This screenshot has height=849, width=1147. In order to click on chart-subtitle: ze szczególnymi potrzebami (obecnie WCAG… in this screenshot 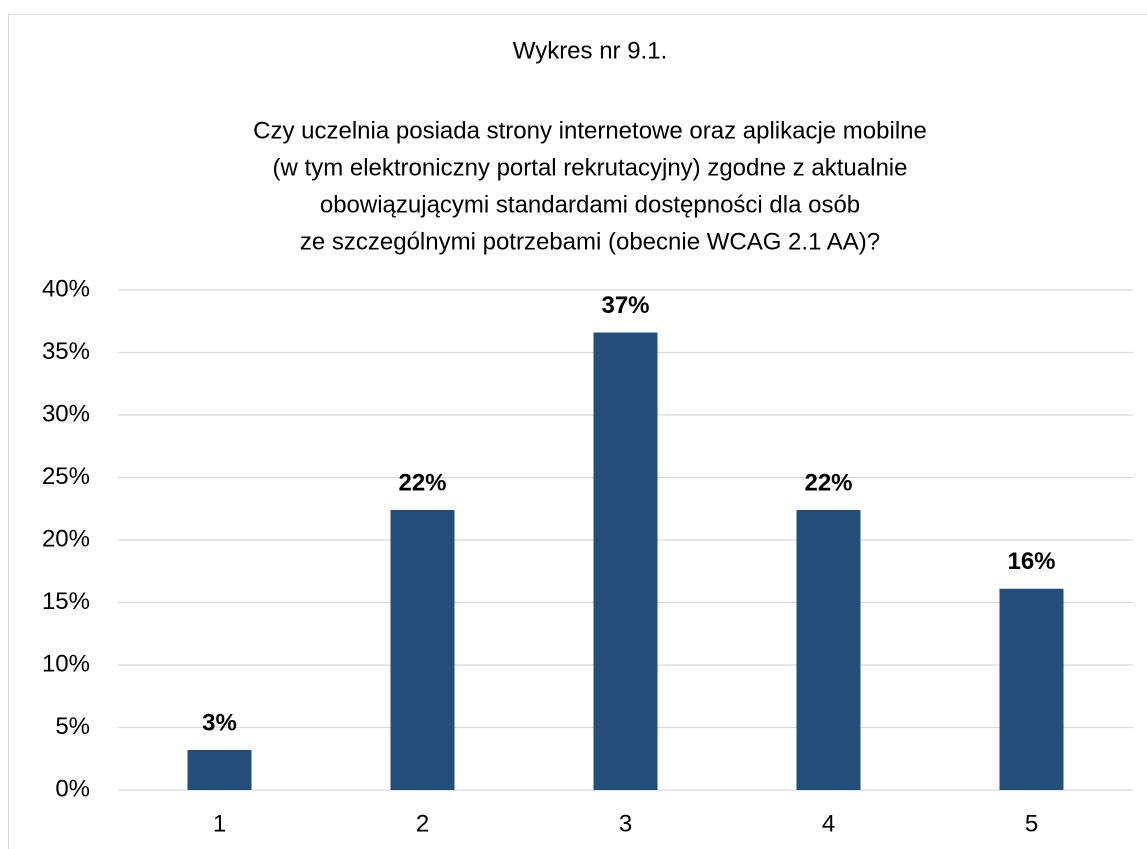, I will do `click(590, 241)`.